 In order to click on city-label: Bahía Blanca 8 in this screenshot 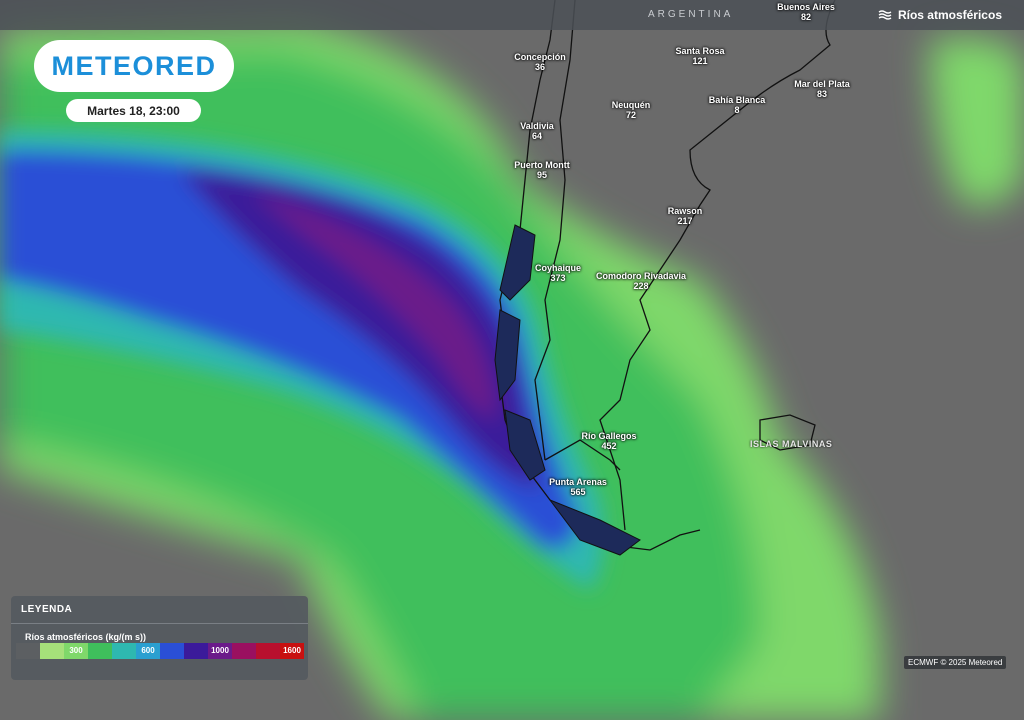, I will do `click(737, 105)`.